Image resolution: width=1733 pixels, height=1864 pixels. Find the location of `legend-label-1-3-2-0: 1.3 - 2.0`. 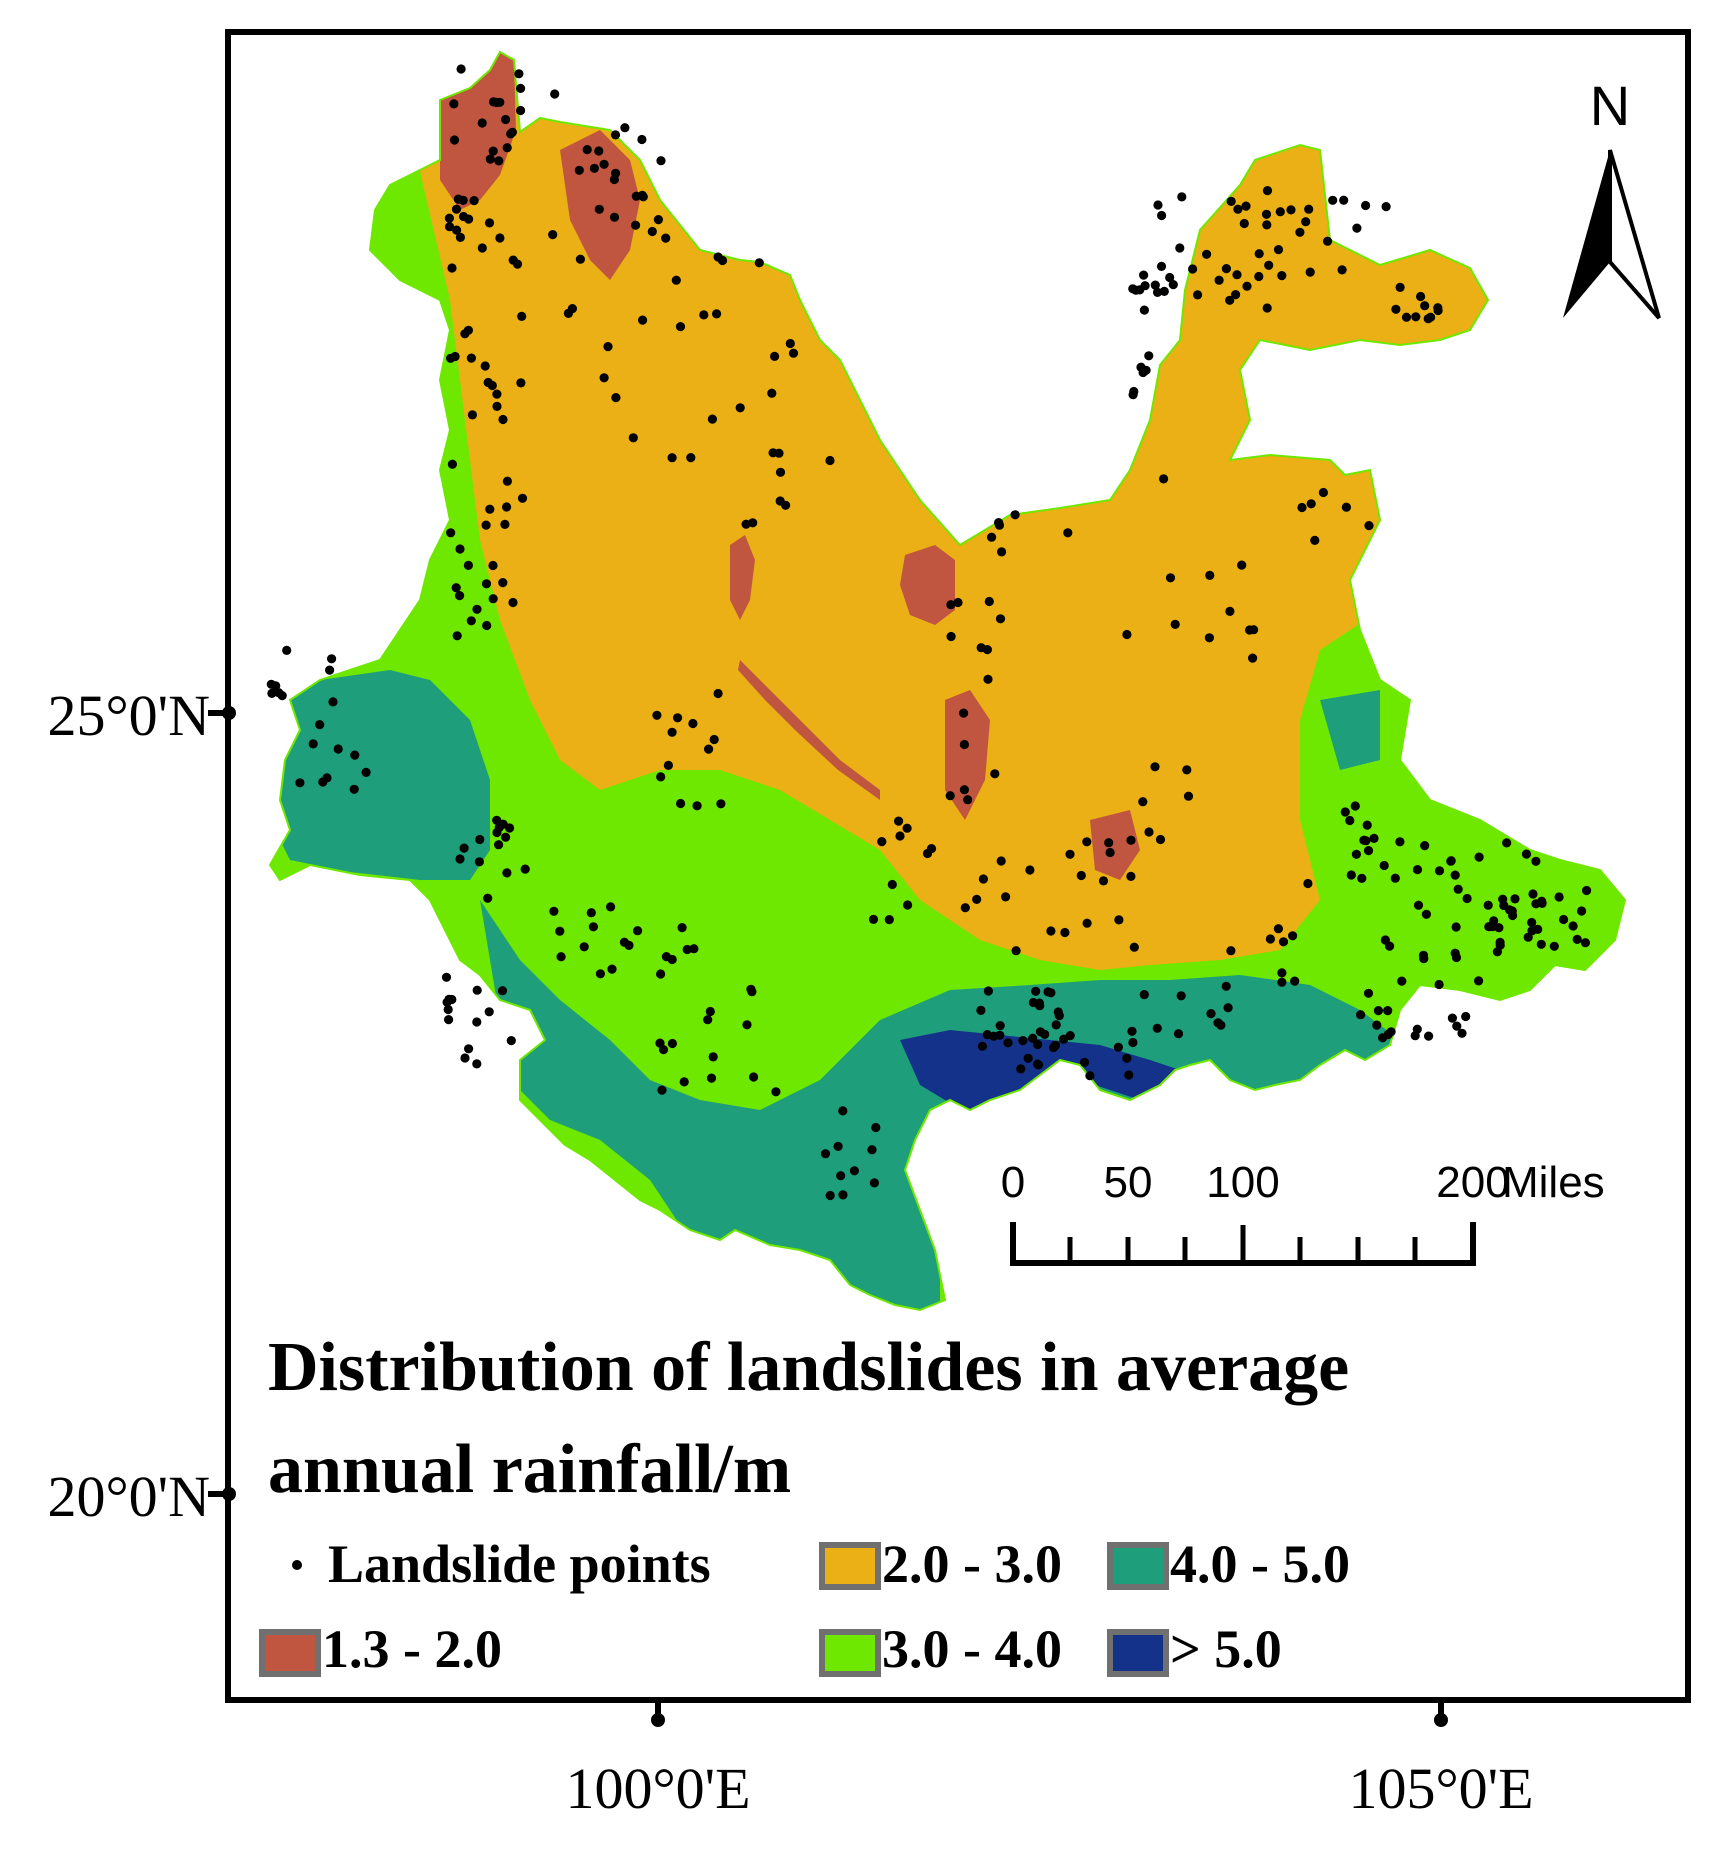

legend-label-1-3-2-0: 1.3 - 2.0 is located at coordinates (412, 1649).